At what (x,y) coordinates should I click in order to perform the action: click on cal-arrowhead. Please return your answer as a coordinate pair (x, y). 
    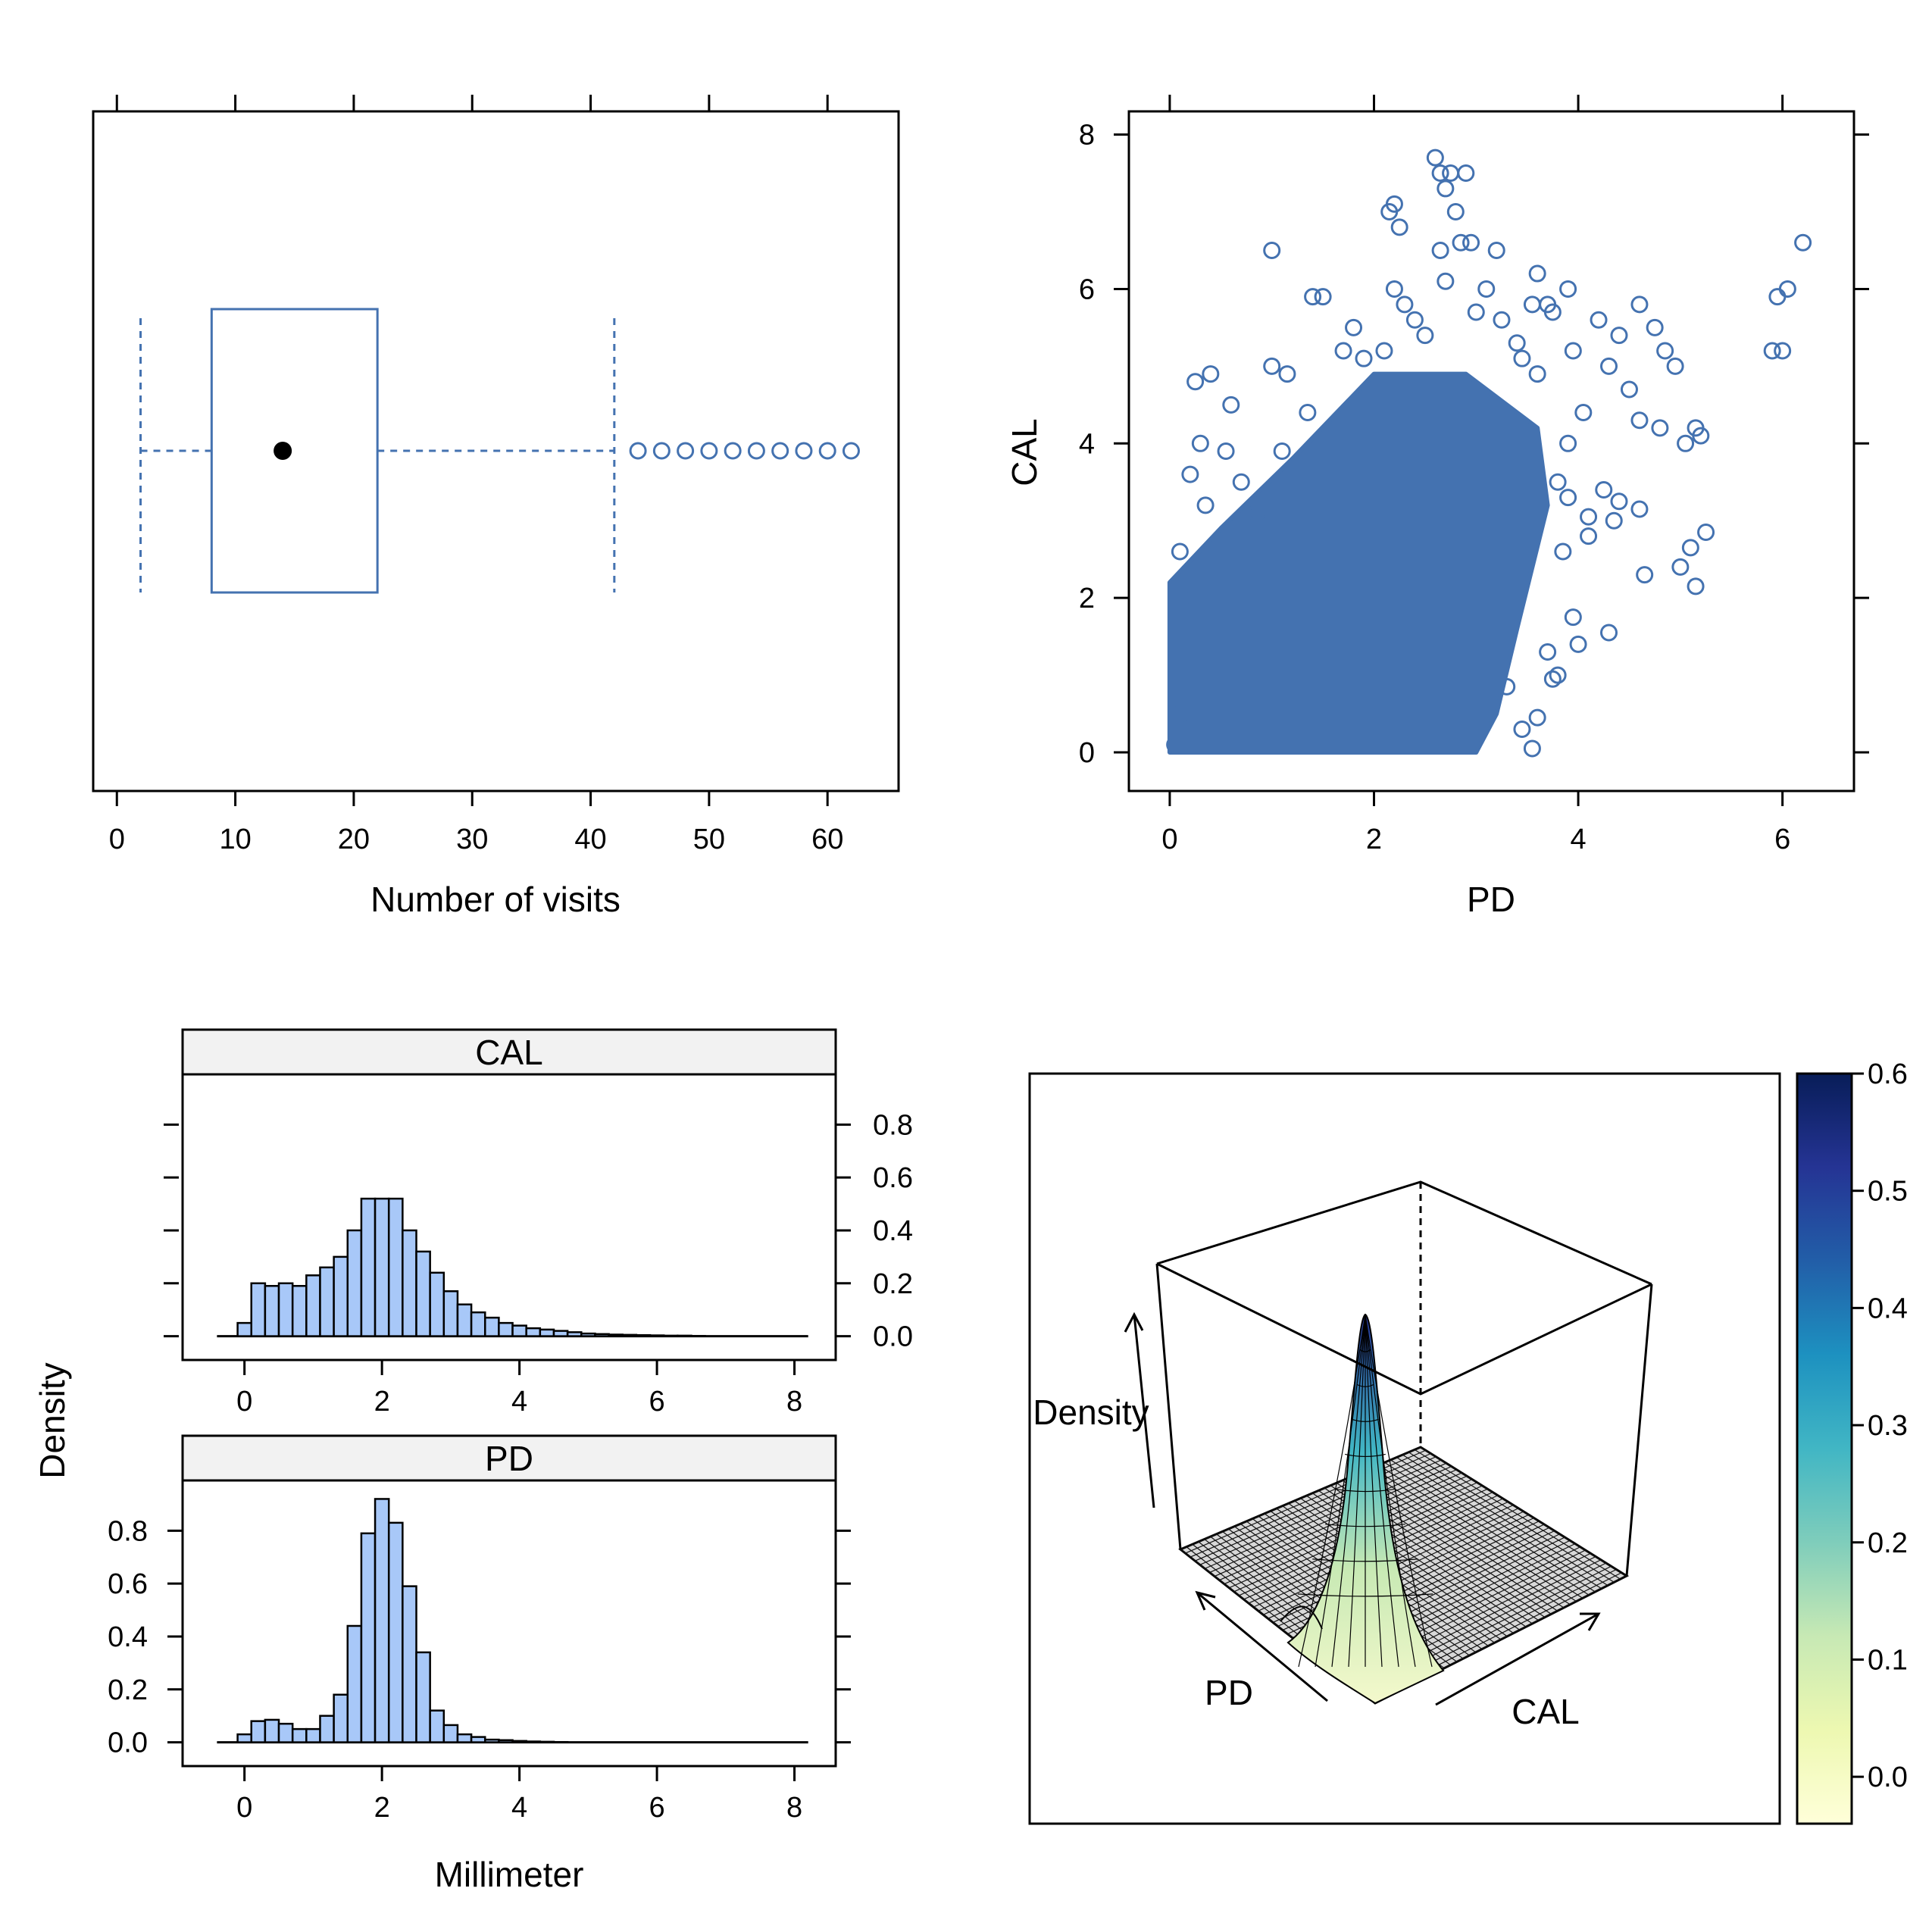
    Looking at the image, I should click on (1590, 1622).